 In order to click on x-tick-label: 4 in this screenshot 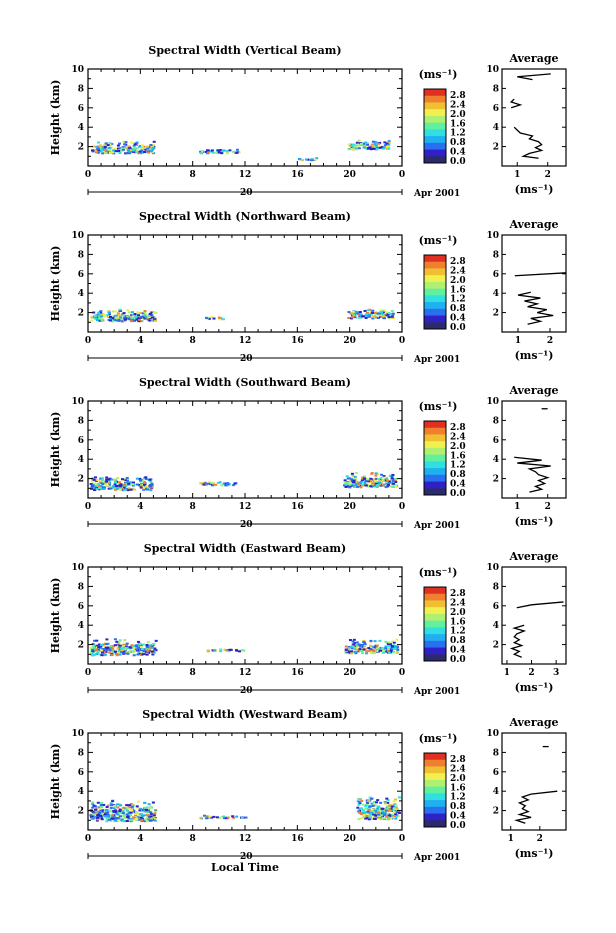, I will do `click(140, 175)`.